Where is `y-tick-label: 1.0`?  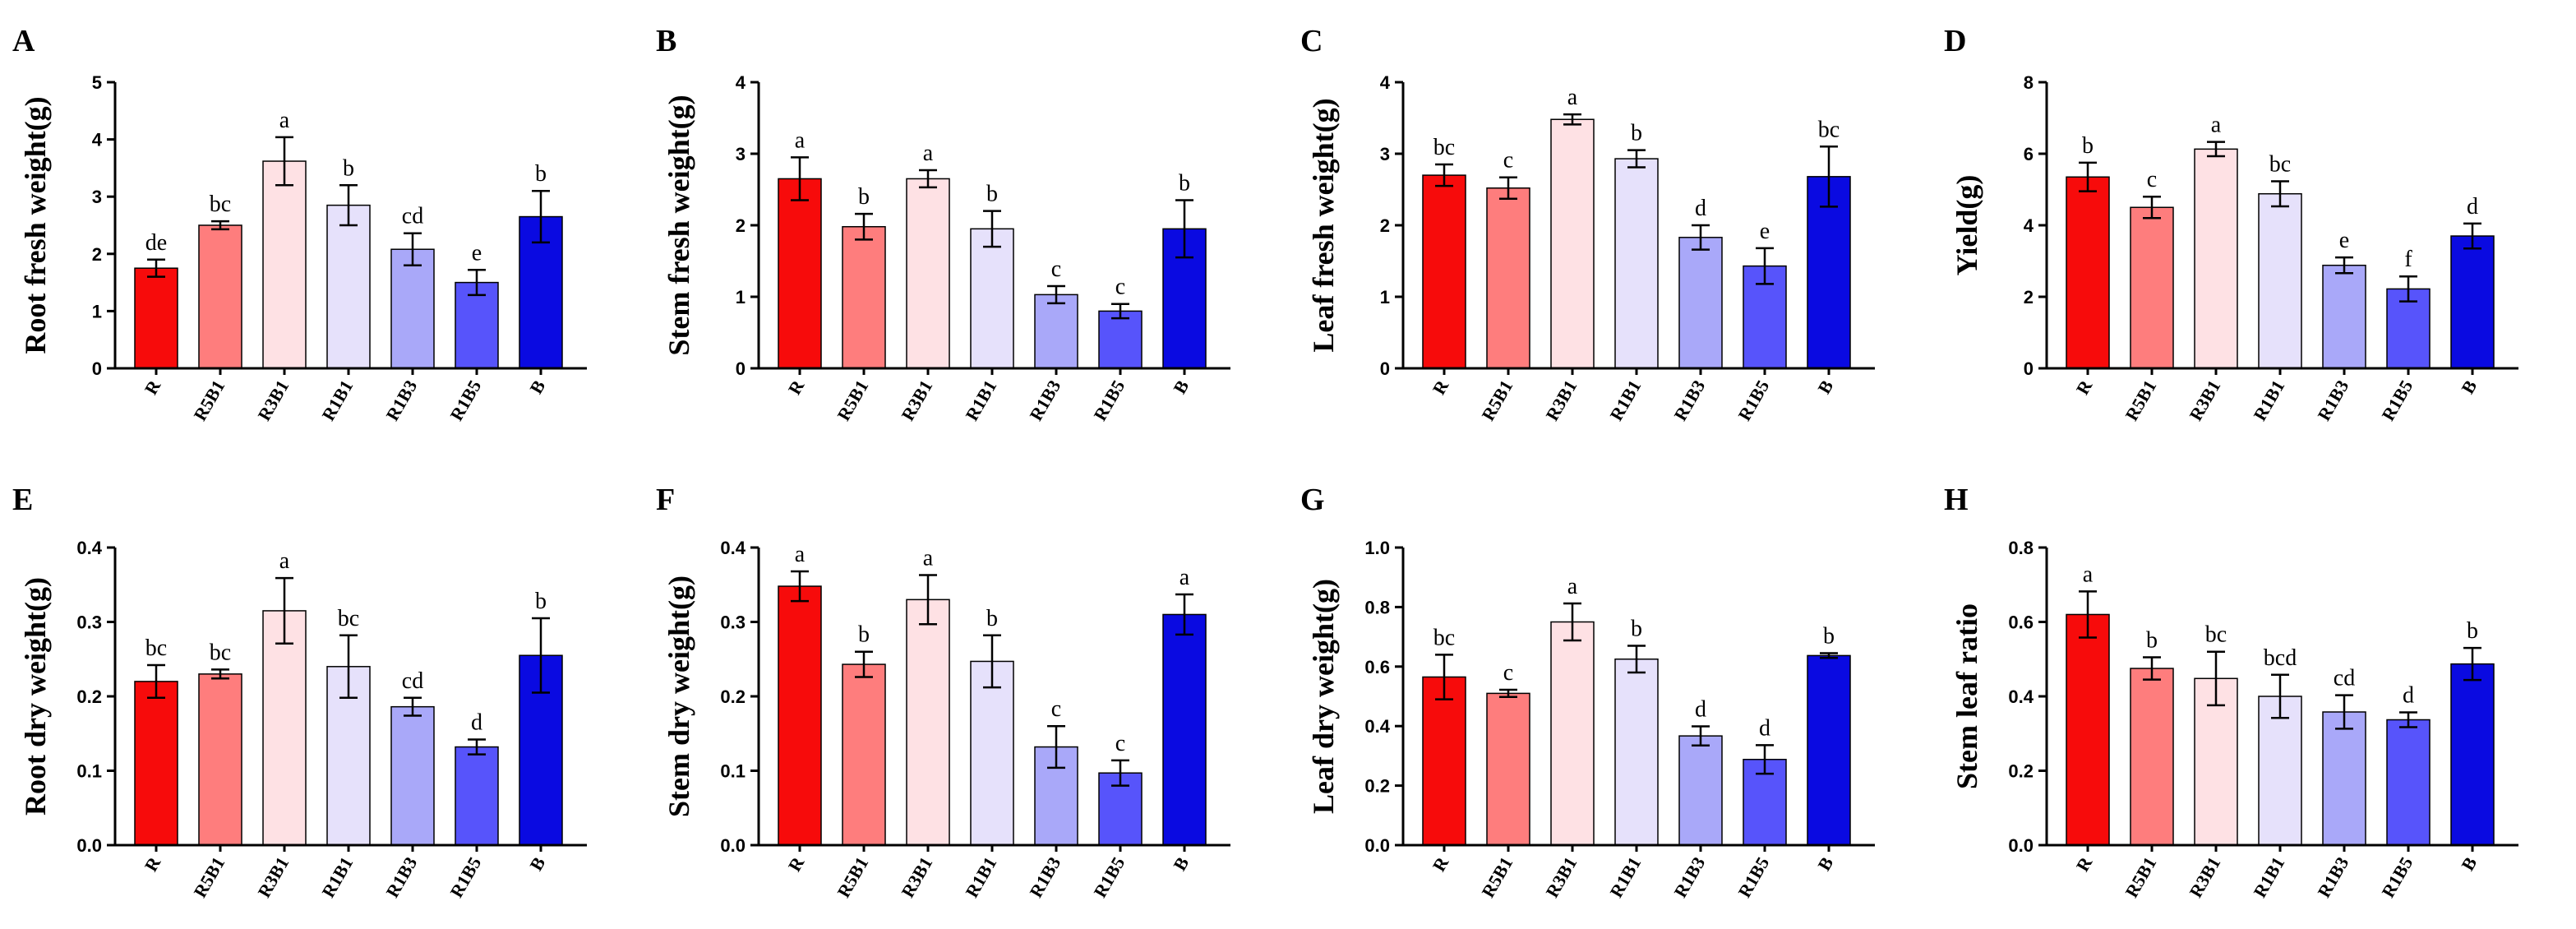 y-tick-label: 1.0 is located at coordinates (1377, 548).